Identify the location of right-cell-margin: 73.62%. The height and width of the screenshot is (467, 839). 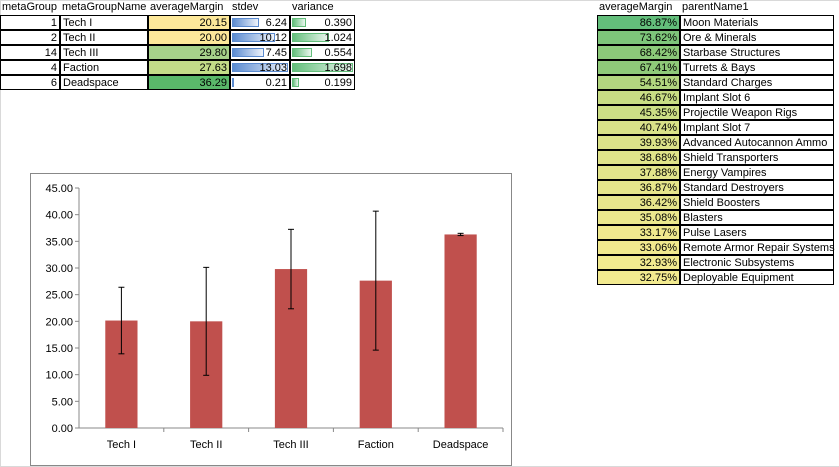
(638, 37).